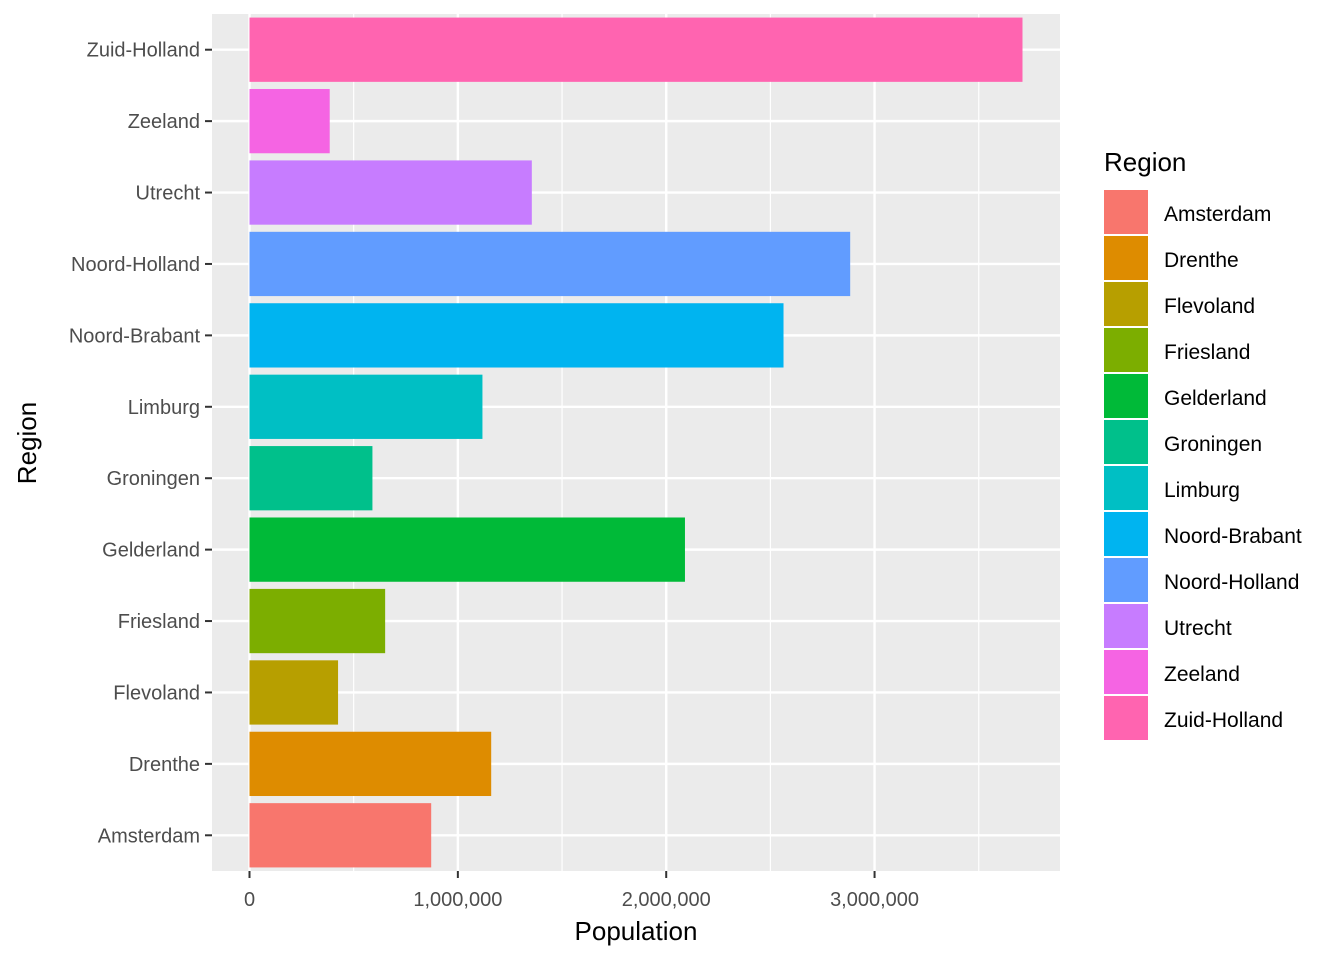 The height and width of the screenshot is (960, 1344). What do you see at coordinates (366, 406) in the screenshot?
I see `bar-limburg` at bounding box center [366, 406].